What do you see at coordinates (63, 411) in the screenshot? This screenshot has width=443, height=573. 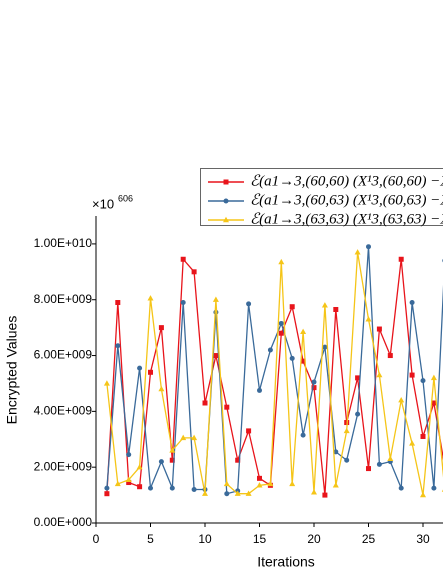 I see `y-tick-label: 4.00E+009` at bounding box center [63, 411].